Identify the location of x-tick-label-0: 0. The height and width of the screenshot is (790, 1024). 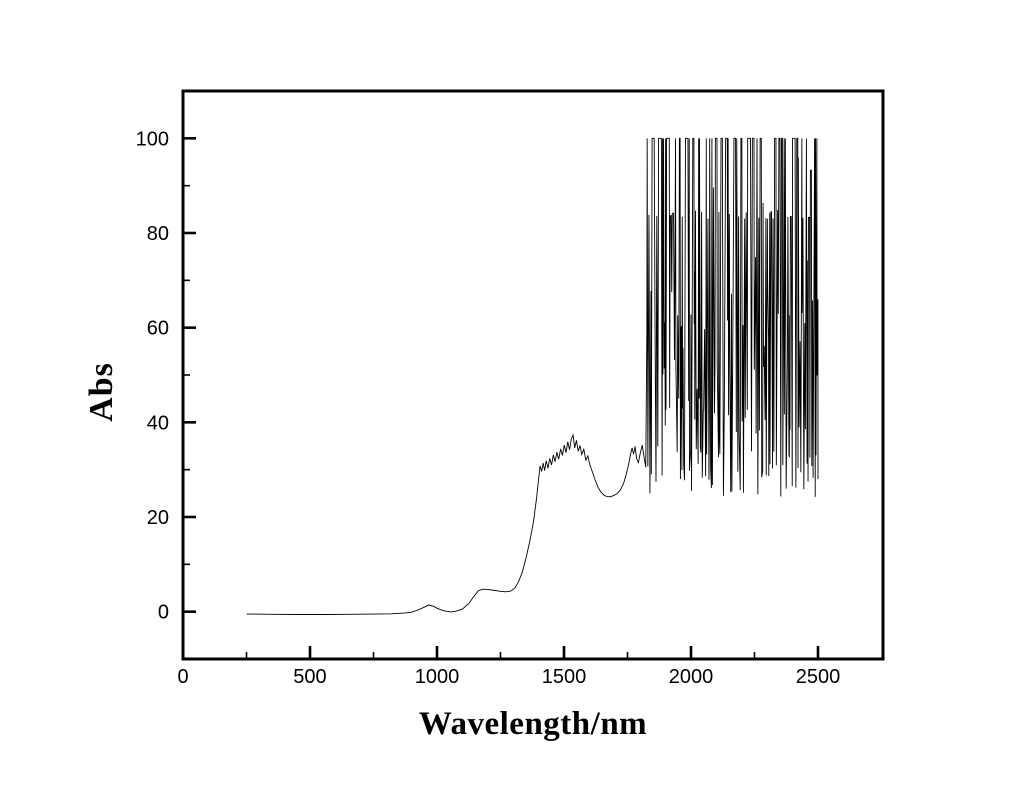
(182, 677).